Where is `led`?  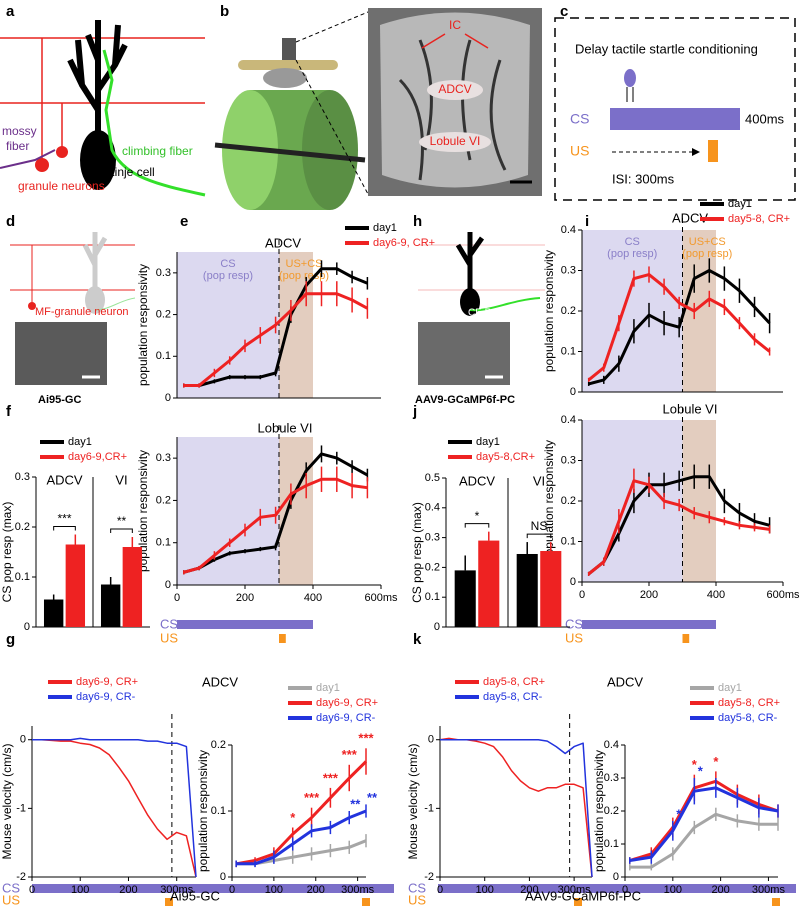
led is located at coordinates (630, 78).